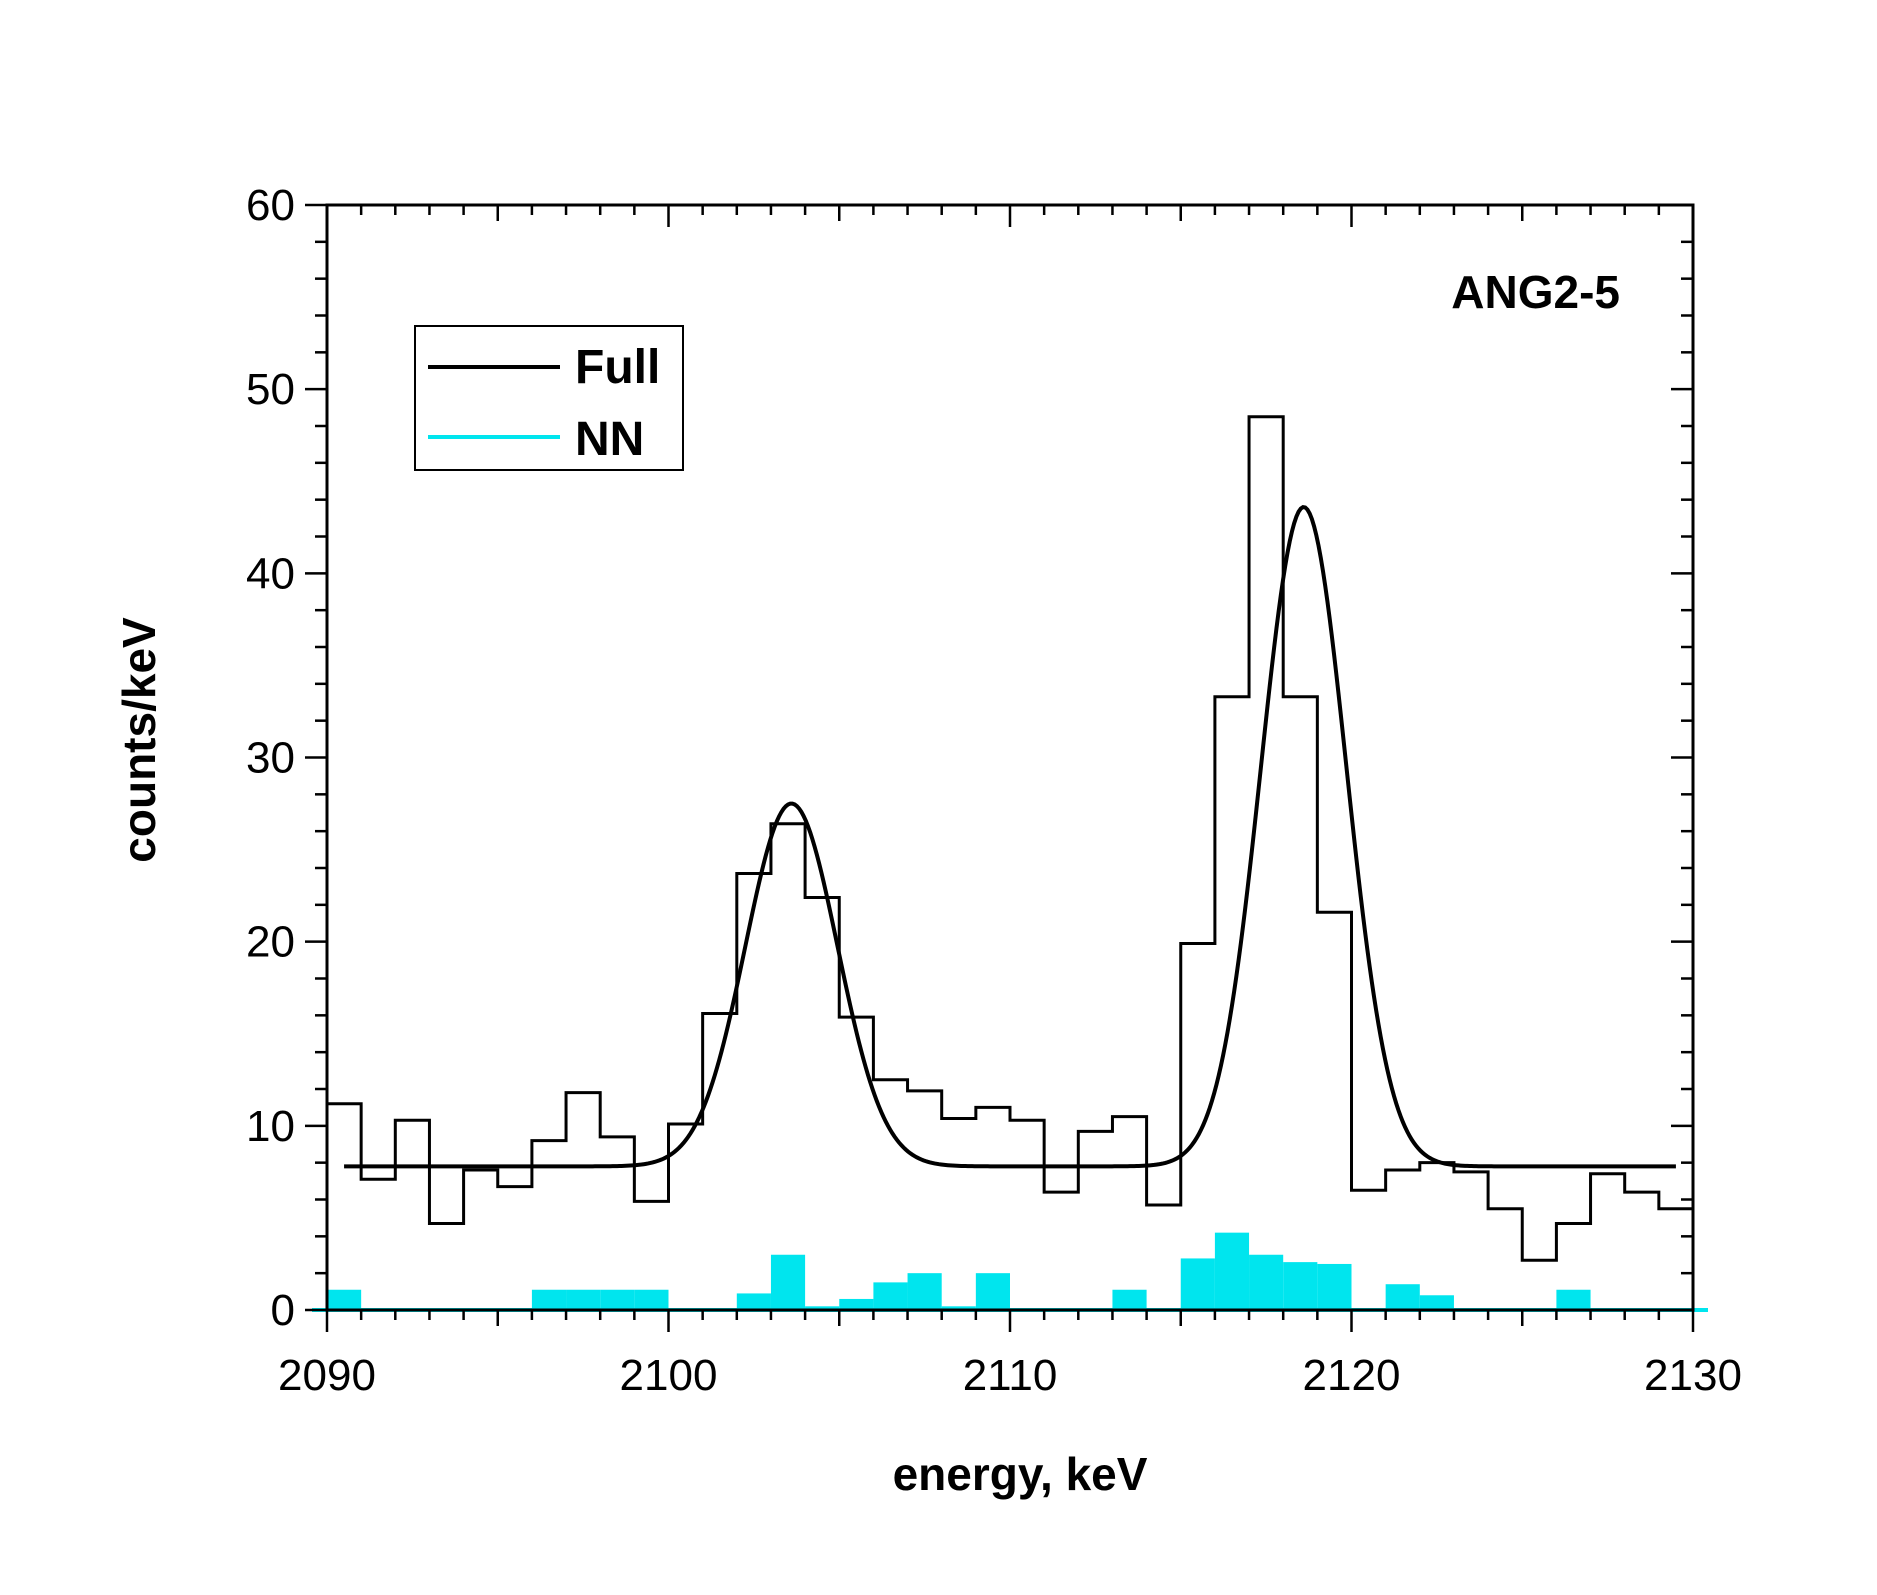  I want to click on y-tick-label: 40, so click(270, 573).